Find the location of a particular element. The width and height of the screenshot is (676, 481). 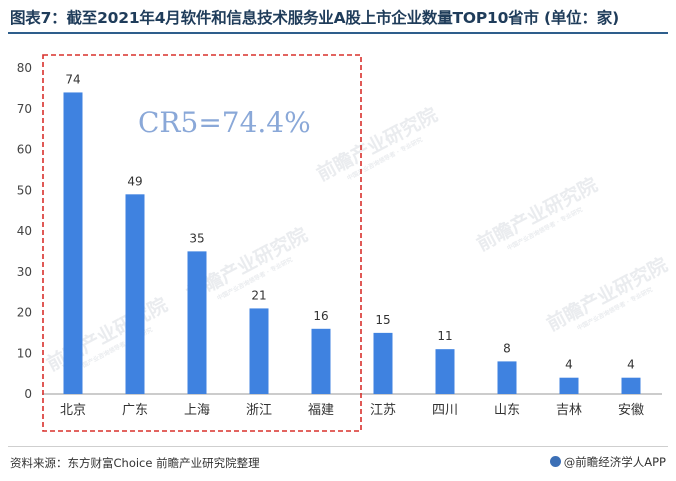

bar-value-label: 21 is located at coordinates (258, 295).